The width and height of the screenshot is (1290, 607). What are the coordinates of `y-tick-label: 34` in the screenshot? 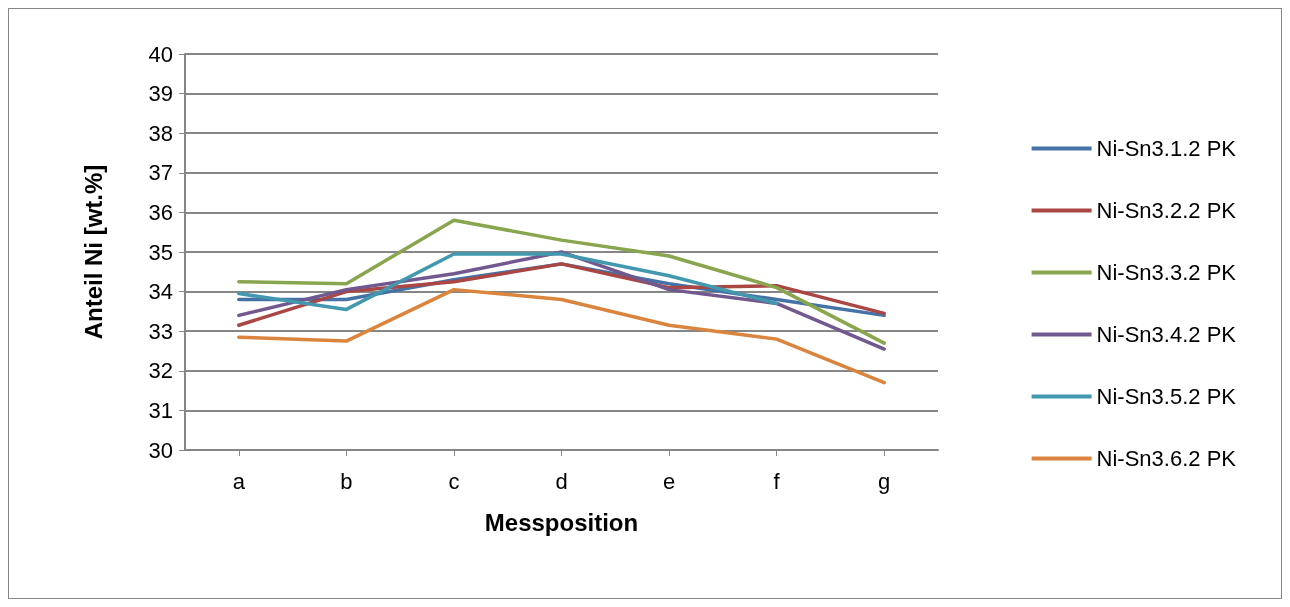 It's located at (160, 292).